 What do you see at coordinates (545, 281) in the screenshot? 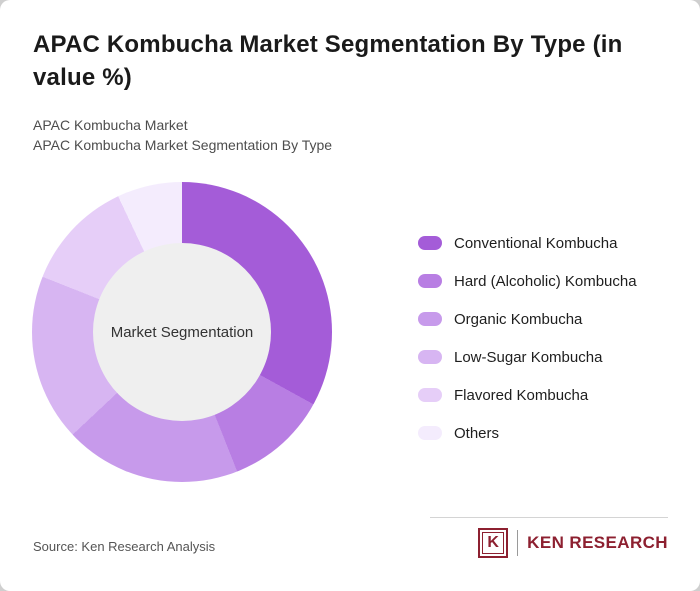
I see `legend-label: Hard (Alcoholic) Kombucha` at bounding box center [545, 281].